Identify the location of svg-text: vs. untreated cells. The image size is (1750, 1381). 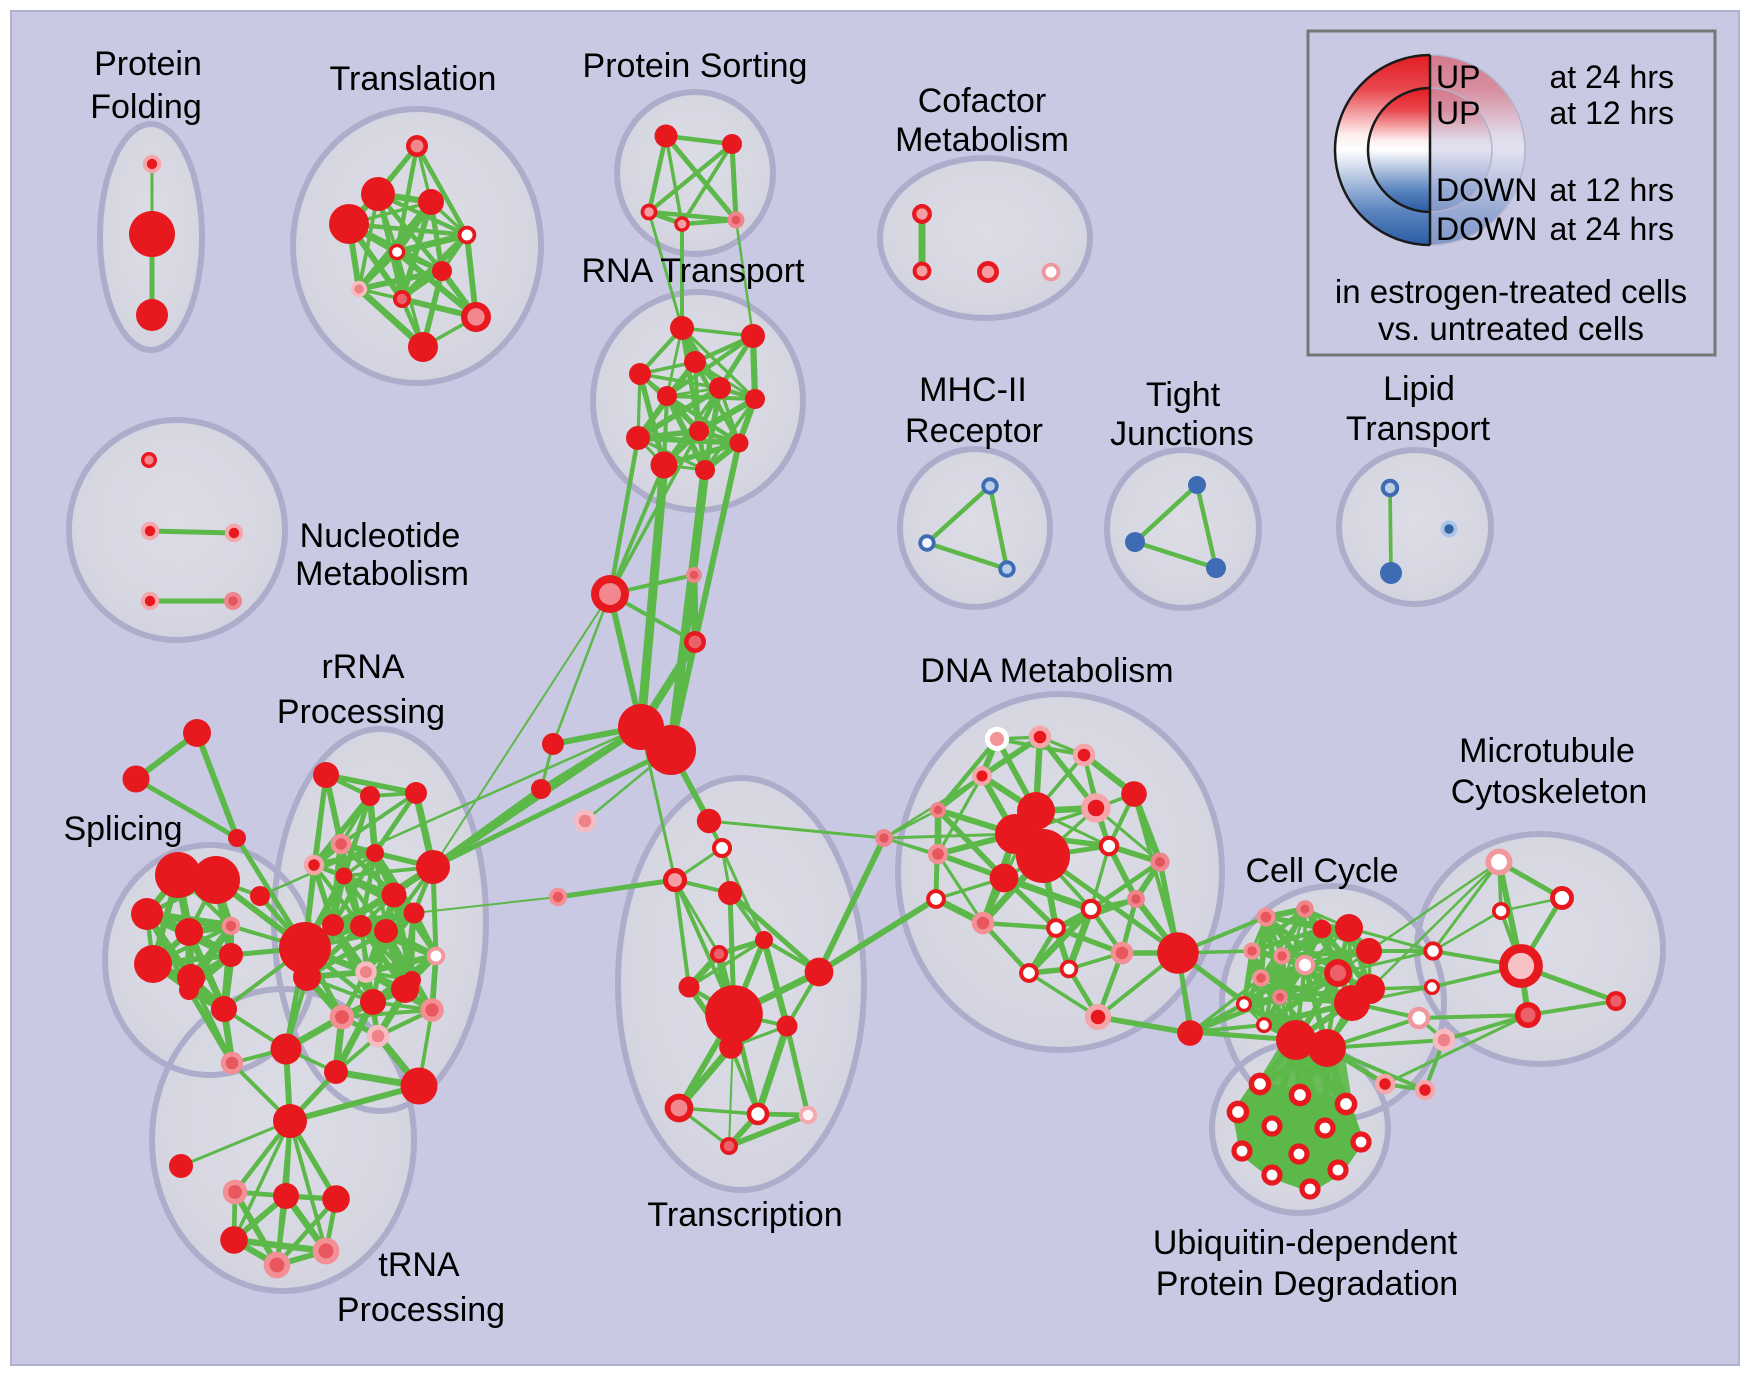
(1511, 328).